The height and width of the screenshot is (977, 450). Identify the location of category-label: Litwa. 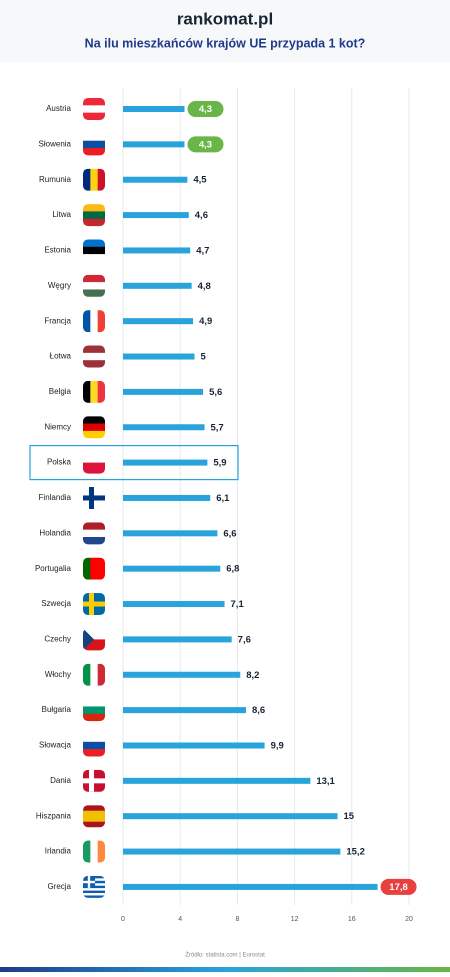
(61, 214).